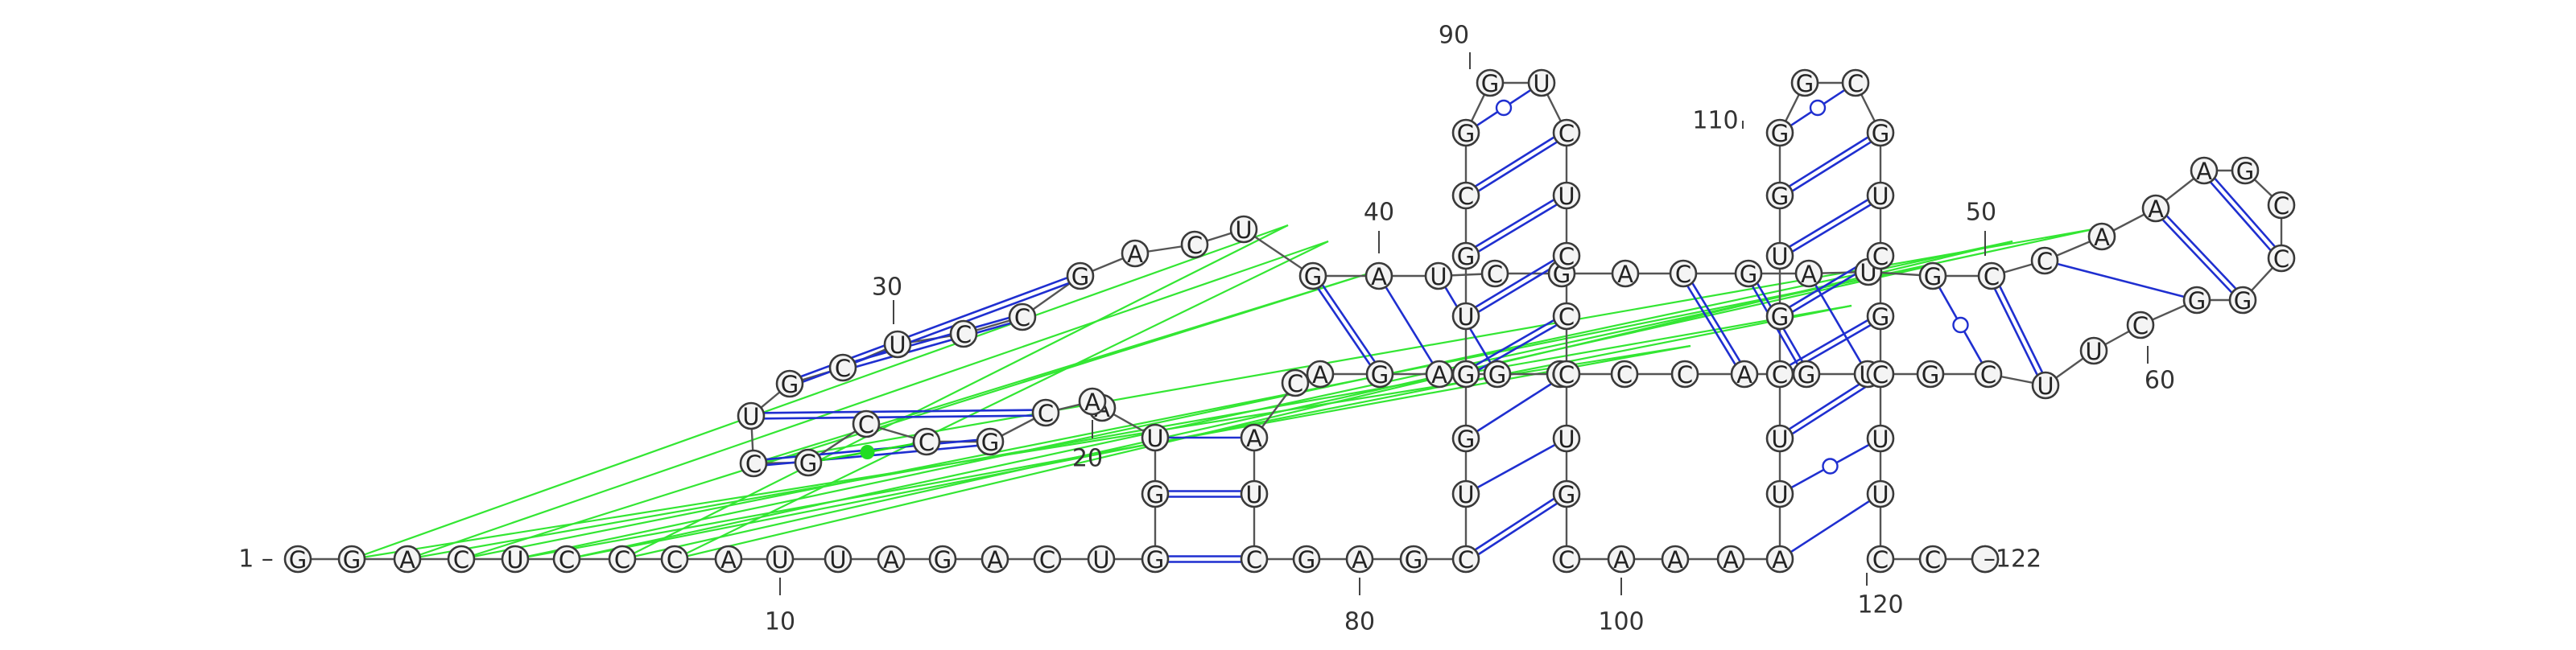 The height and width of the screenshot is (650, 2576). Describe the element at coordinates (1779, 438) in the screenshot. I see `nucleotide-104: U` at that location.